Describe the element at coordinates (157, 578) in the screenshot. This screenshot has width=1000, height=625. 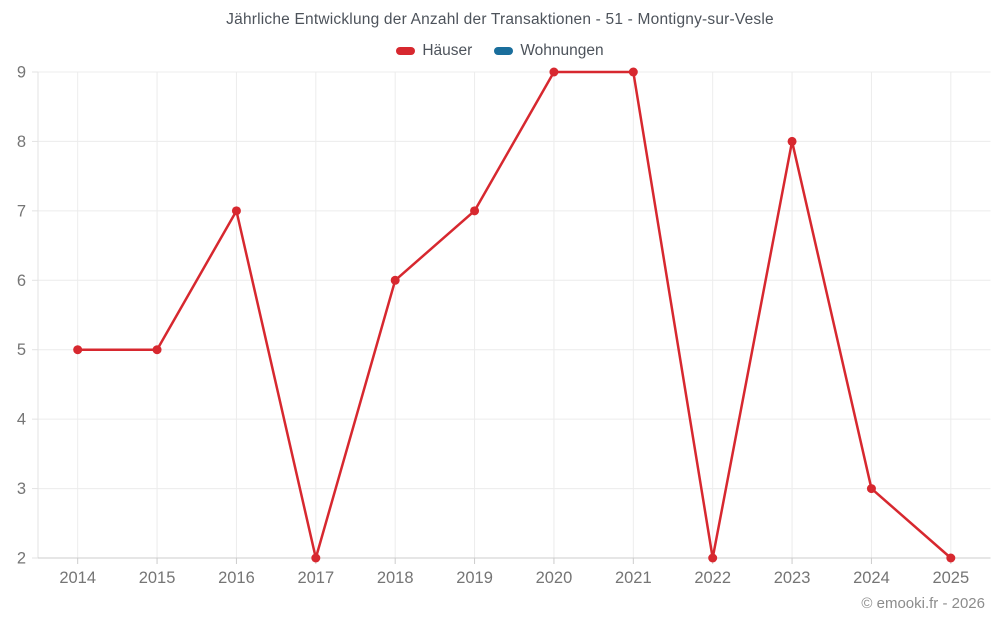
I see `x-tick-label: 2015` at that location.